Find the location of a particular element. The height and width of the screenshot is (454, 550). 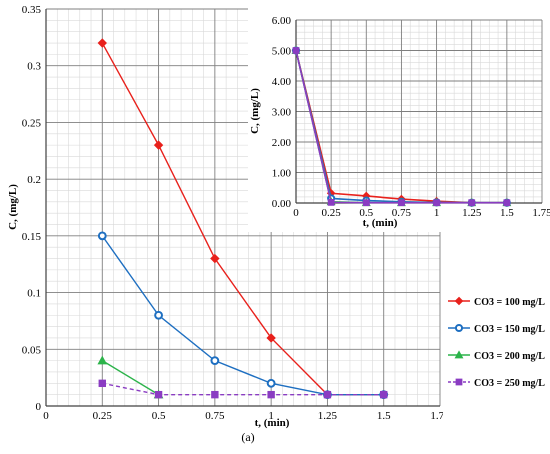

y-tick-label: 2.00 is located at coordinates (282, 143).